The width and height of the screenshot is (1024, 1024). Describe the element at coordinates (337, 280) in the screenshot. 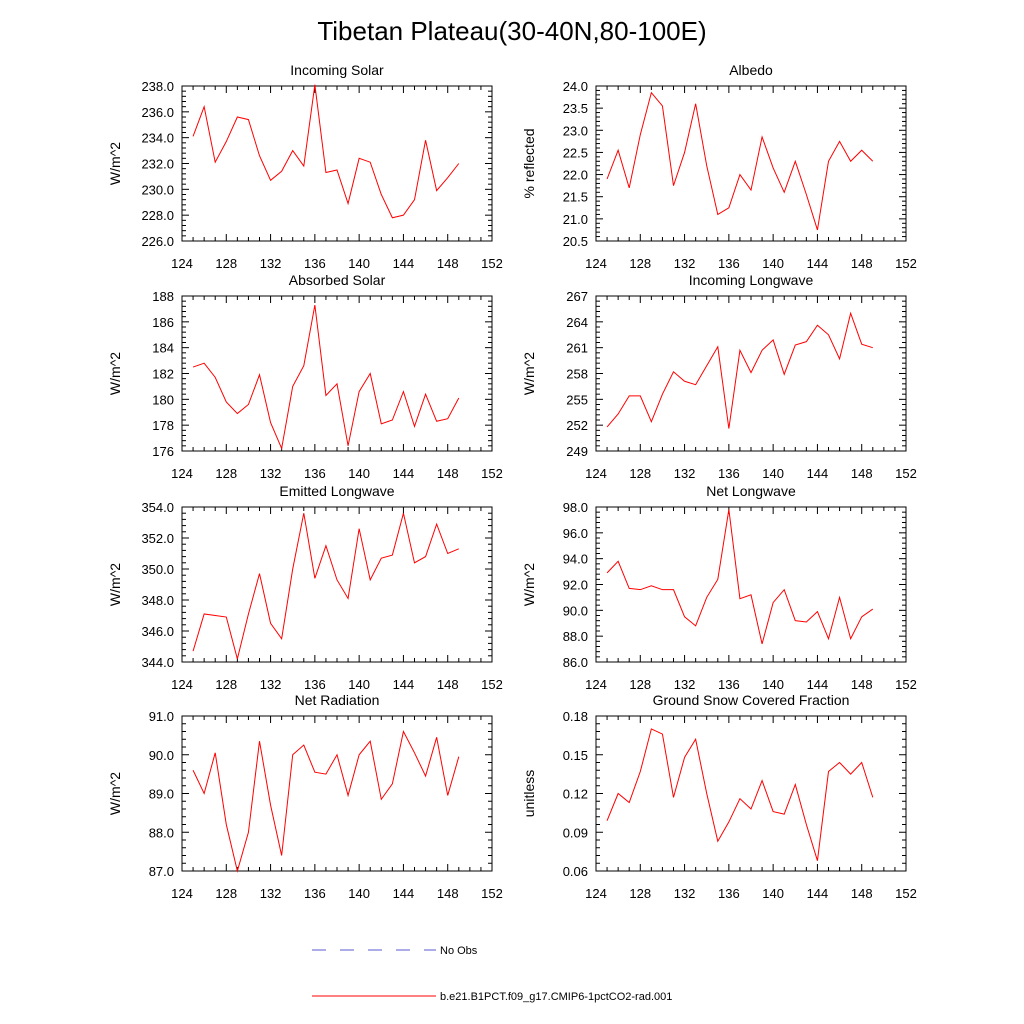

I see `panel-title: Absorbed Solar` at that location.